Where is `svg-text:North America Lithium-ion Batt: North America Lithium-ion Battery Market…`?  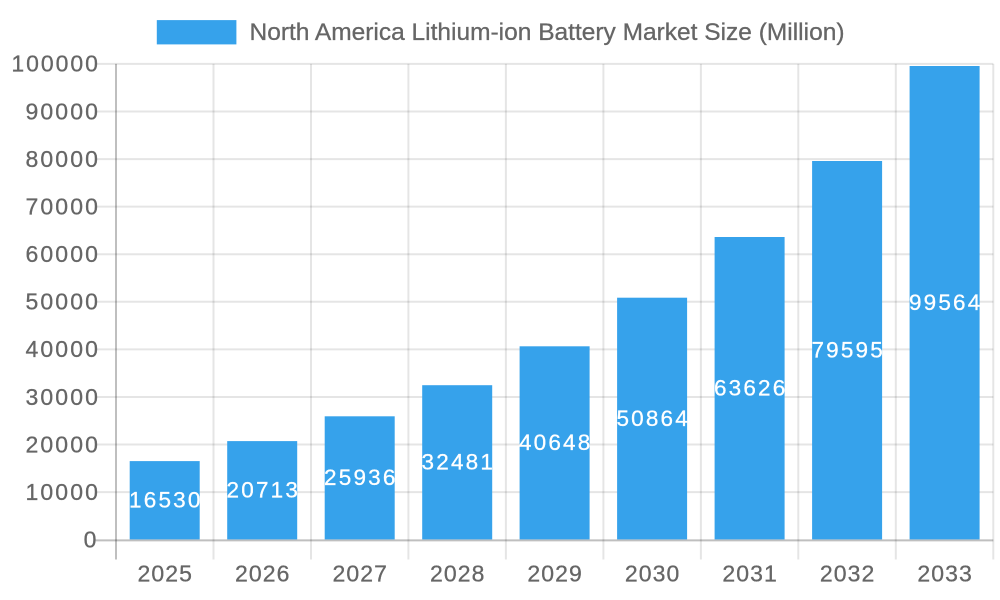 svg-text:North America Lithium-ion Batt: North America Lithium-ion Battery Market… is located at coordinates (547, 32).